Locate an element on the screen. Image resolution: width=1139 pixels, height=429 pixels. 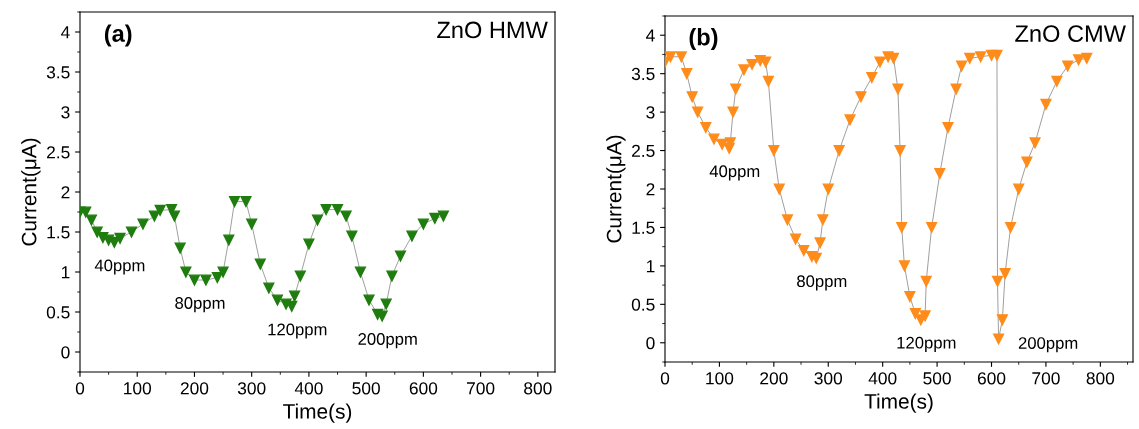
chart-title: ZnO HMW is located at coordinates (492, 30).